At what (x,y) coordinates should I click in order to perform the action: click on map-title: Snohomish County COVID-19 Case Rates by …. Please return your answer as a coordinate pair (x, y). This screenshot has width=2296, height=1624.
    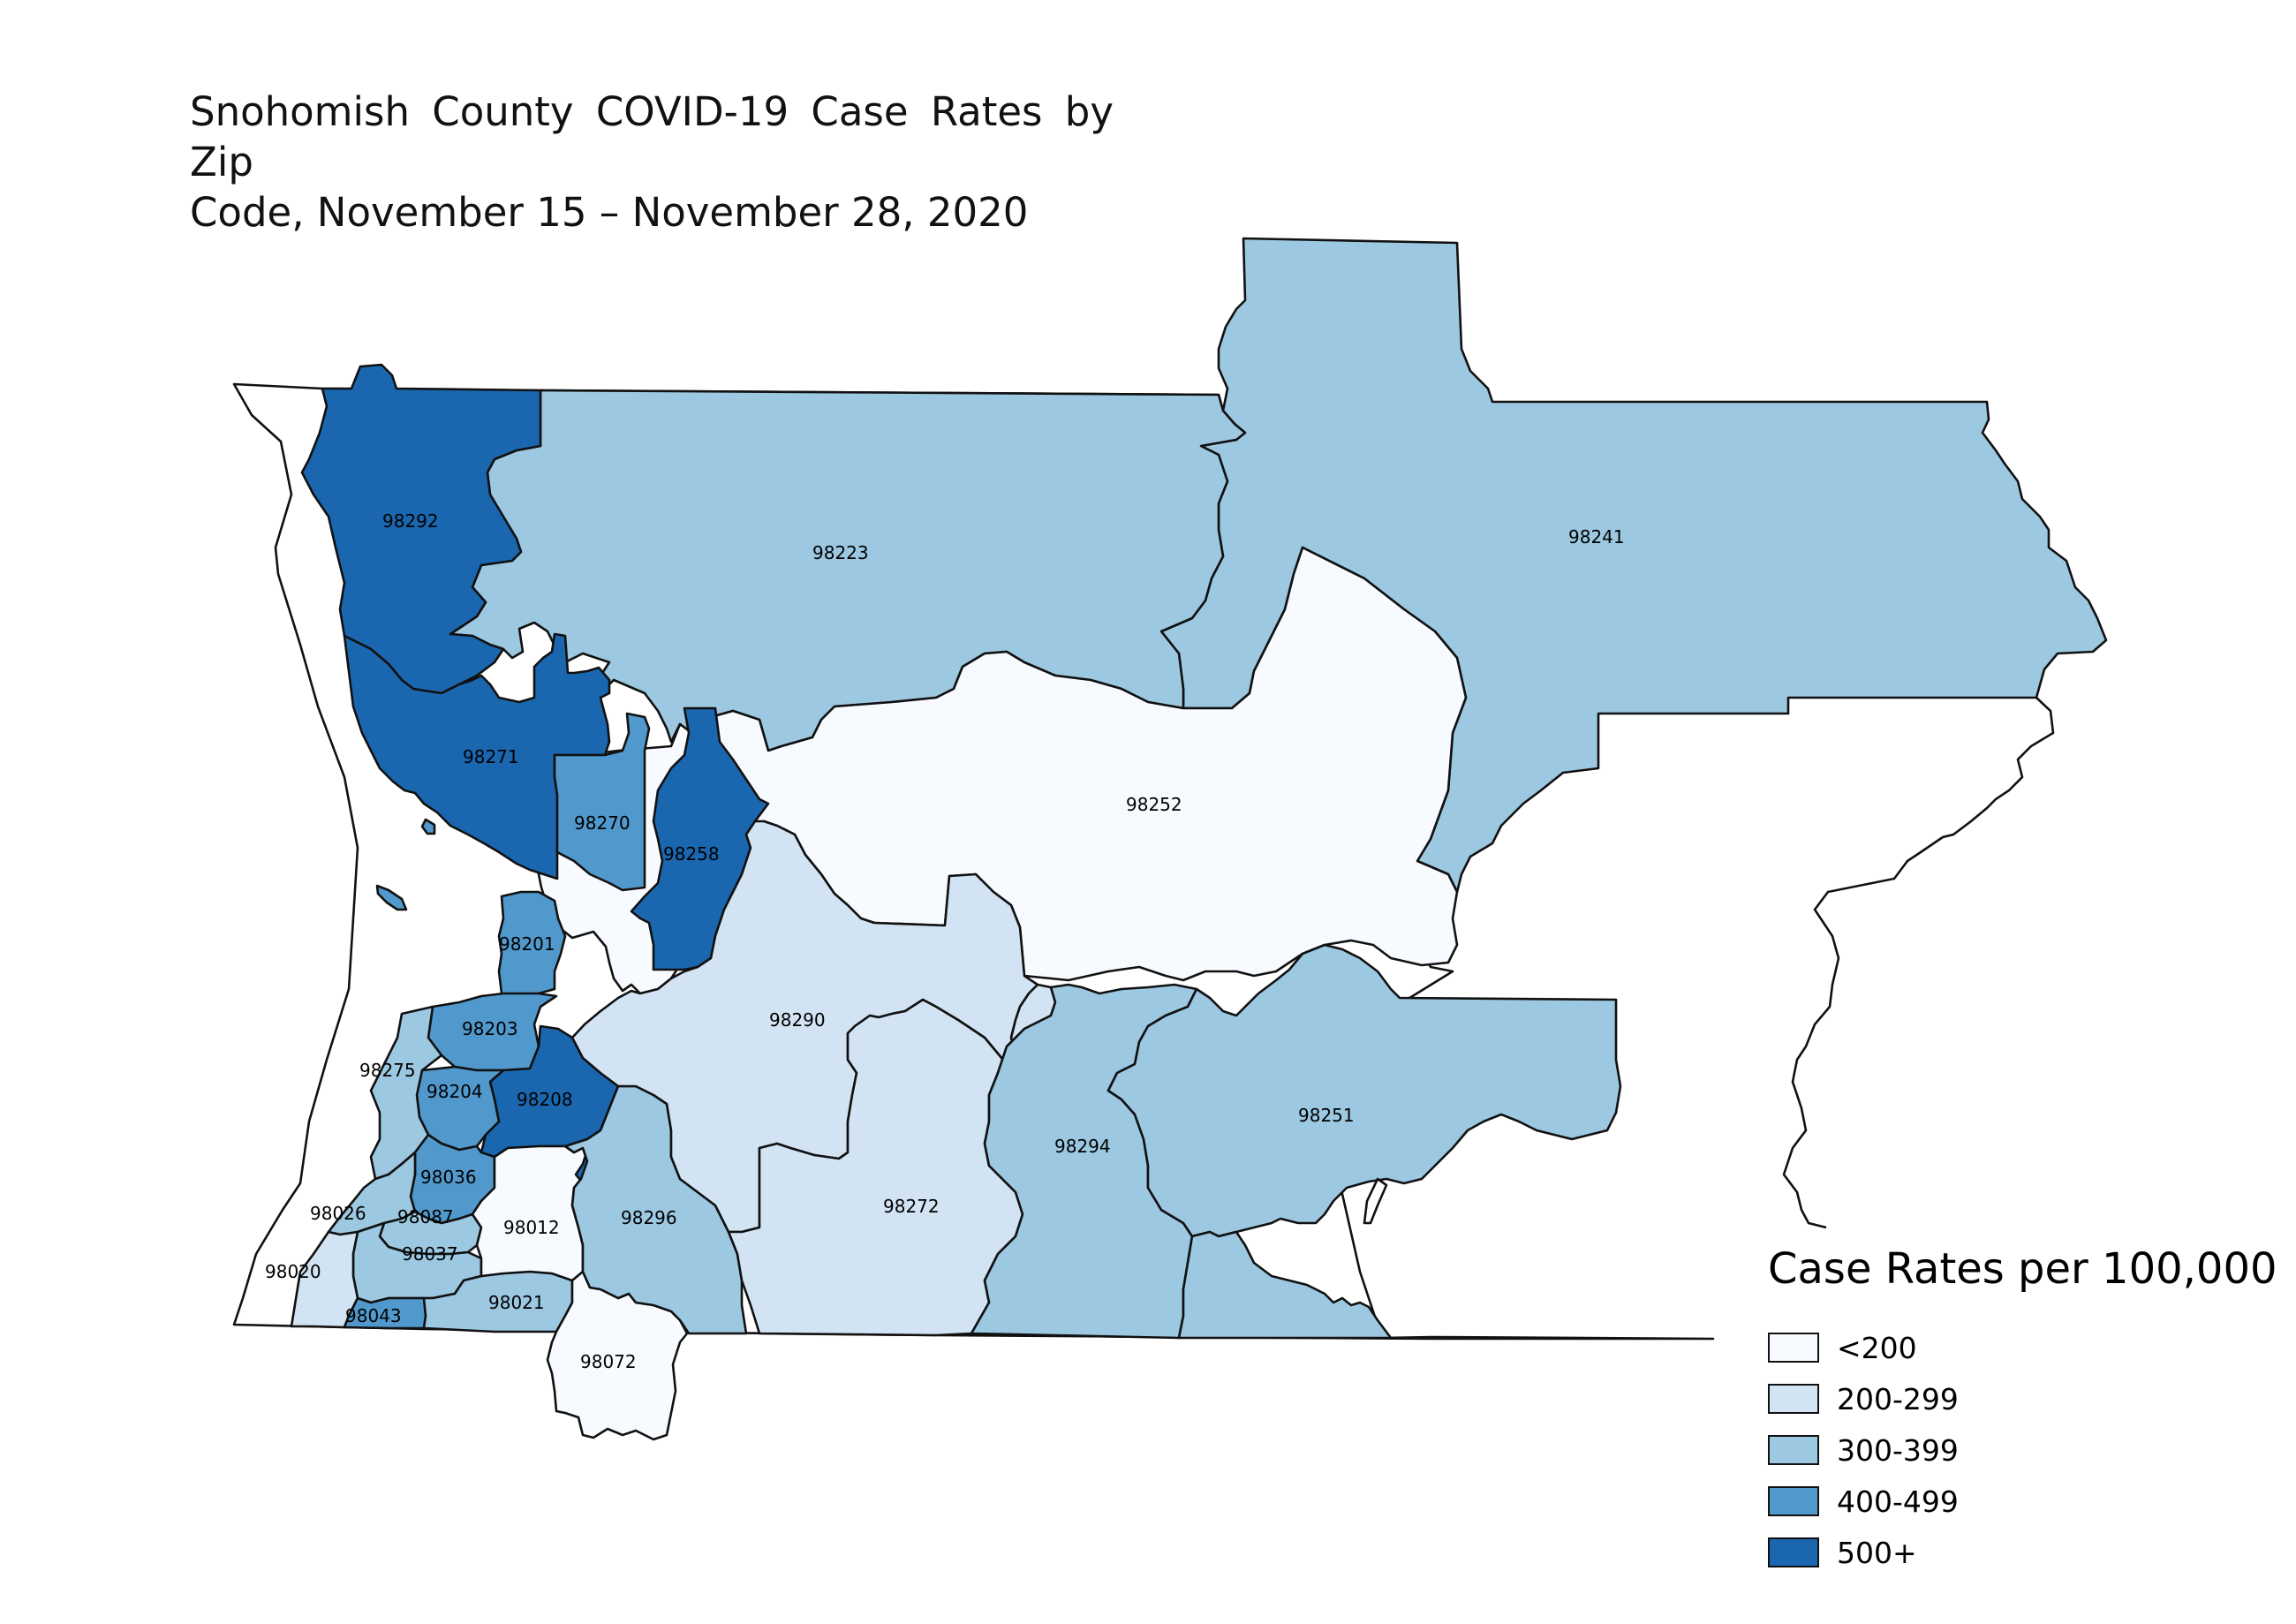
    Looking at the image, I should click on (667, 162).